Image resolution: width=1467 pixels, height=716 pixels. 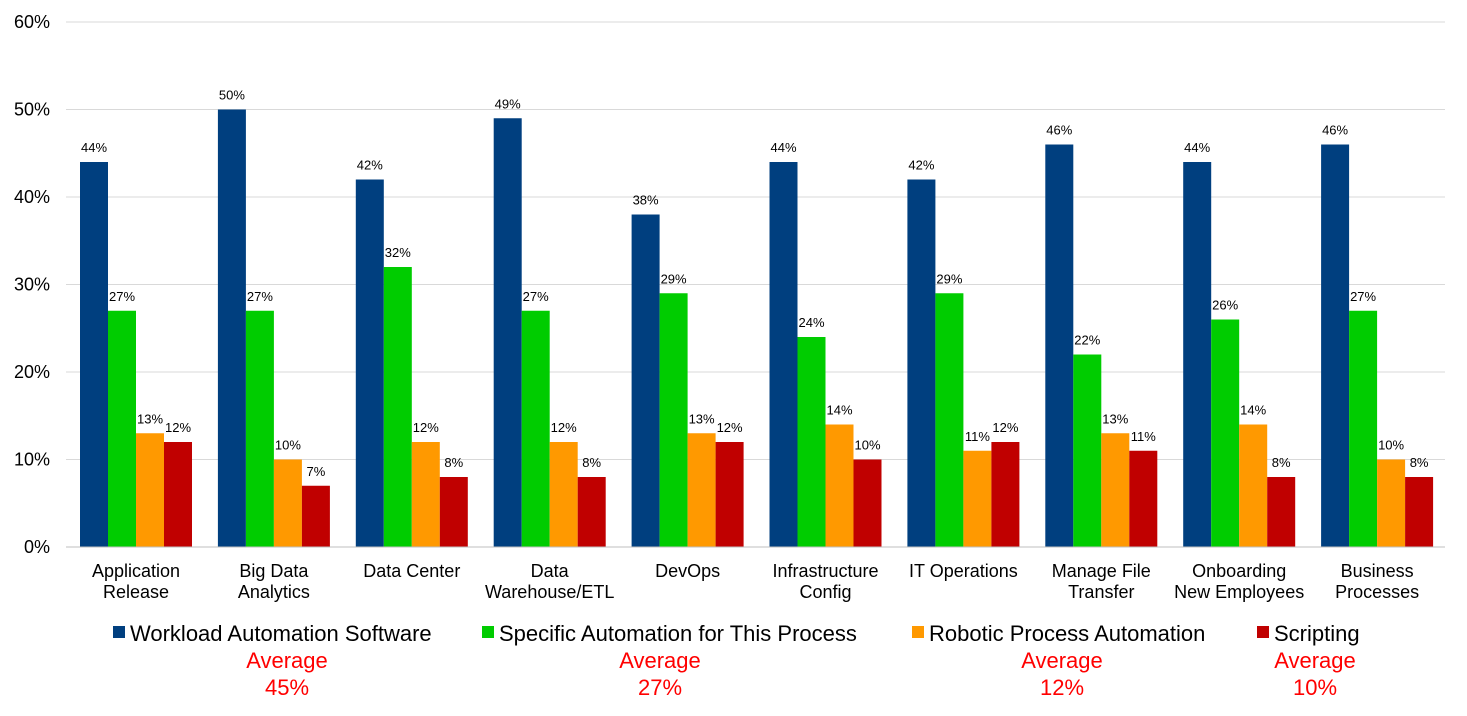 What do you see at coordinates (1059, 130) in the screenshot?
I see `data-label: 46%` at bounding box center [1059, 130].